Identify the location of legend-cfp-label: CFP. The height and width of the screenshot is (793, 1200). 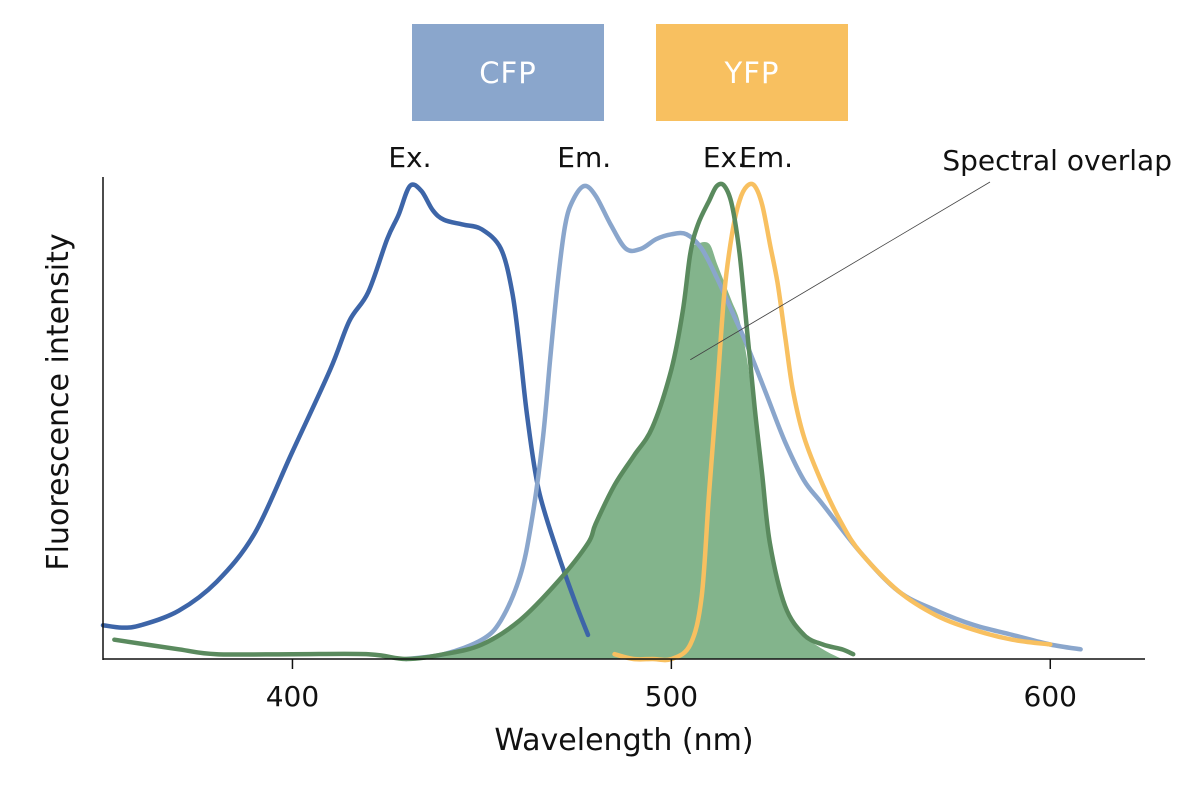
(508, 72).